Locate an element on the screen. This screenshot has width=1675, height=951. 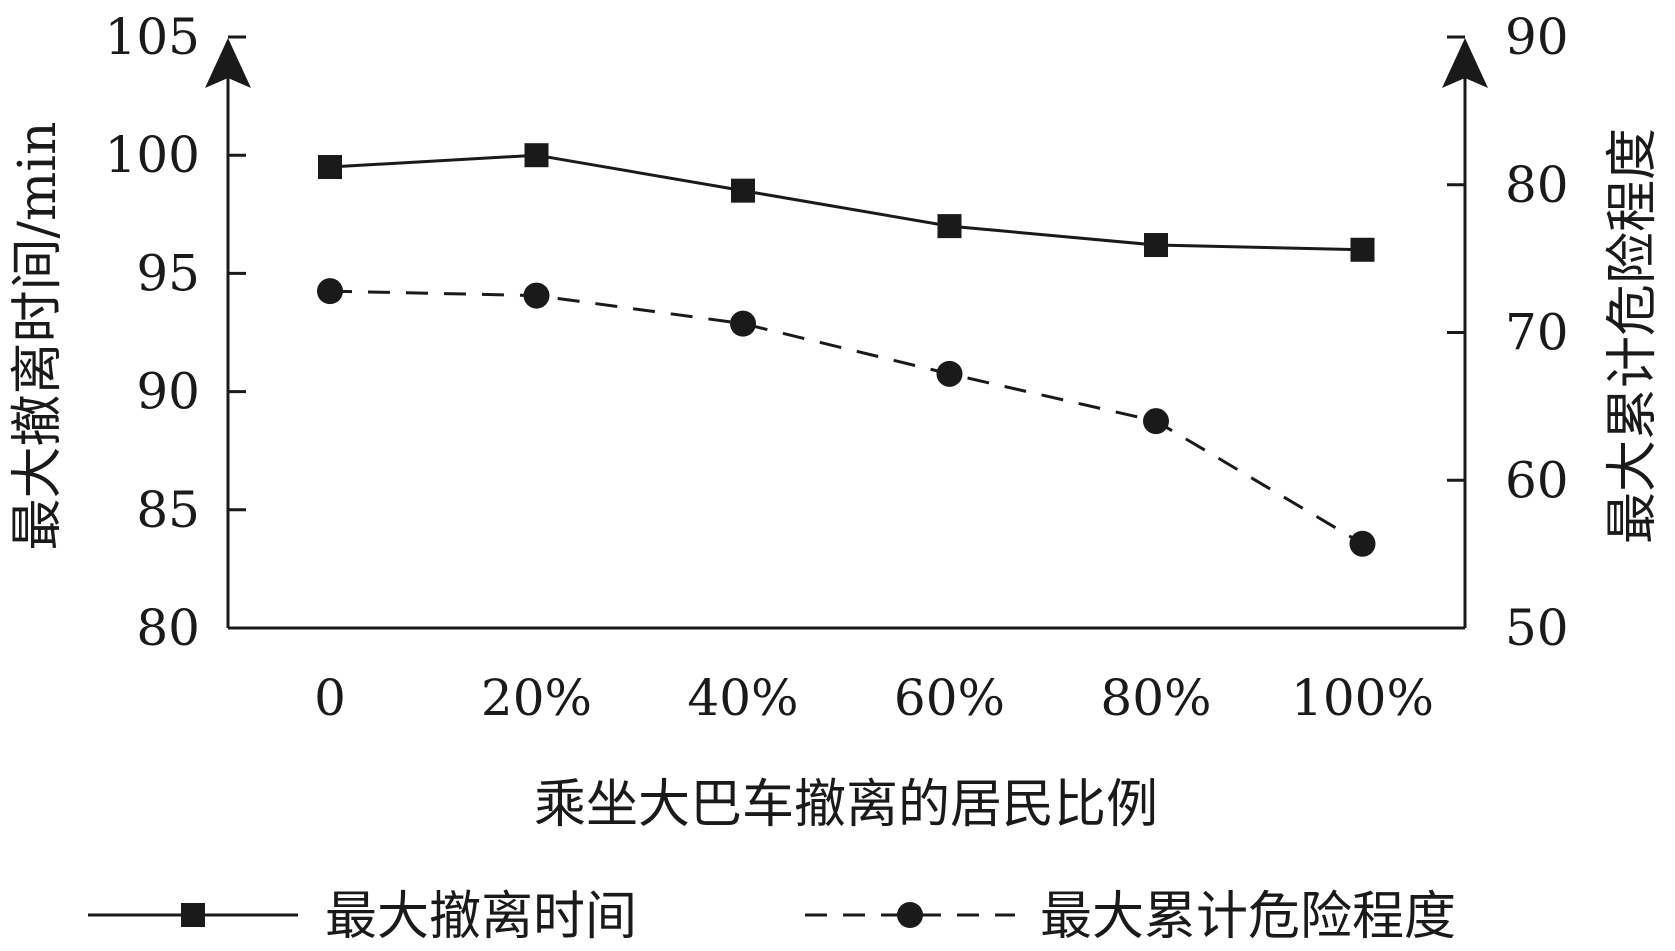
left-y-tick-label: 100 is located at coordinates (152, 155).